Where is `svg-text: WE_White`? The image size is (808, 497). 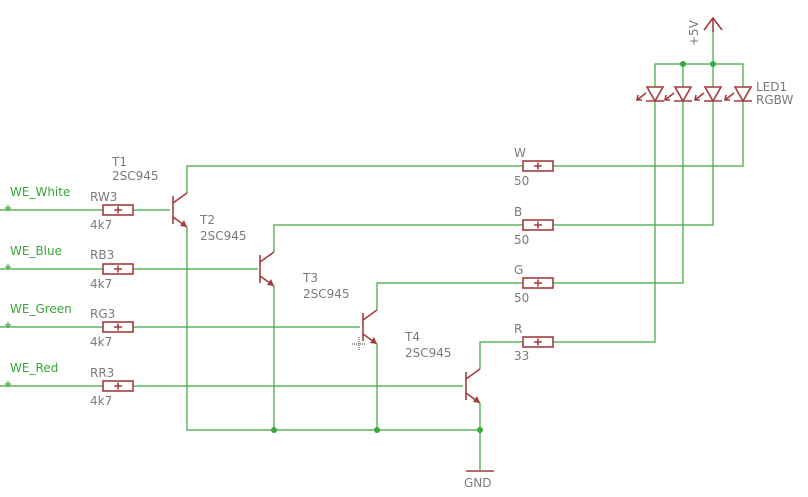
svg-text: WE_White is located at coordinates (40, 192).